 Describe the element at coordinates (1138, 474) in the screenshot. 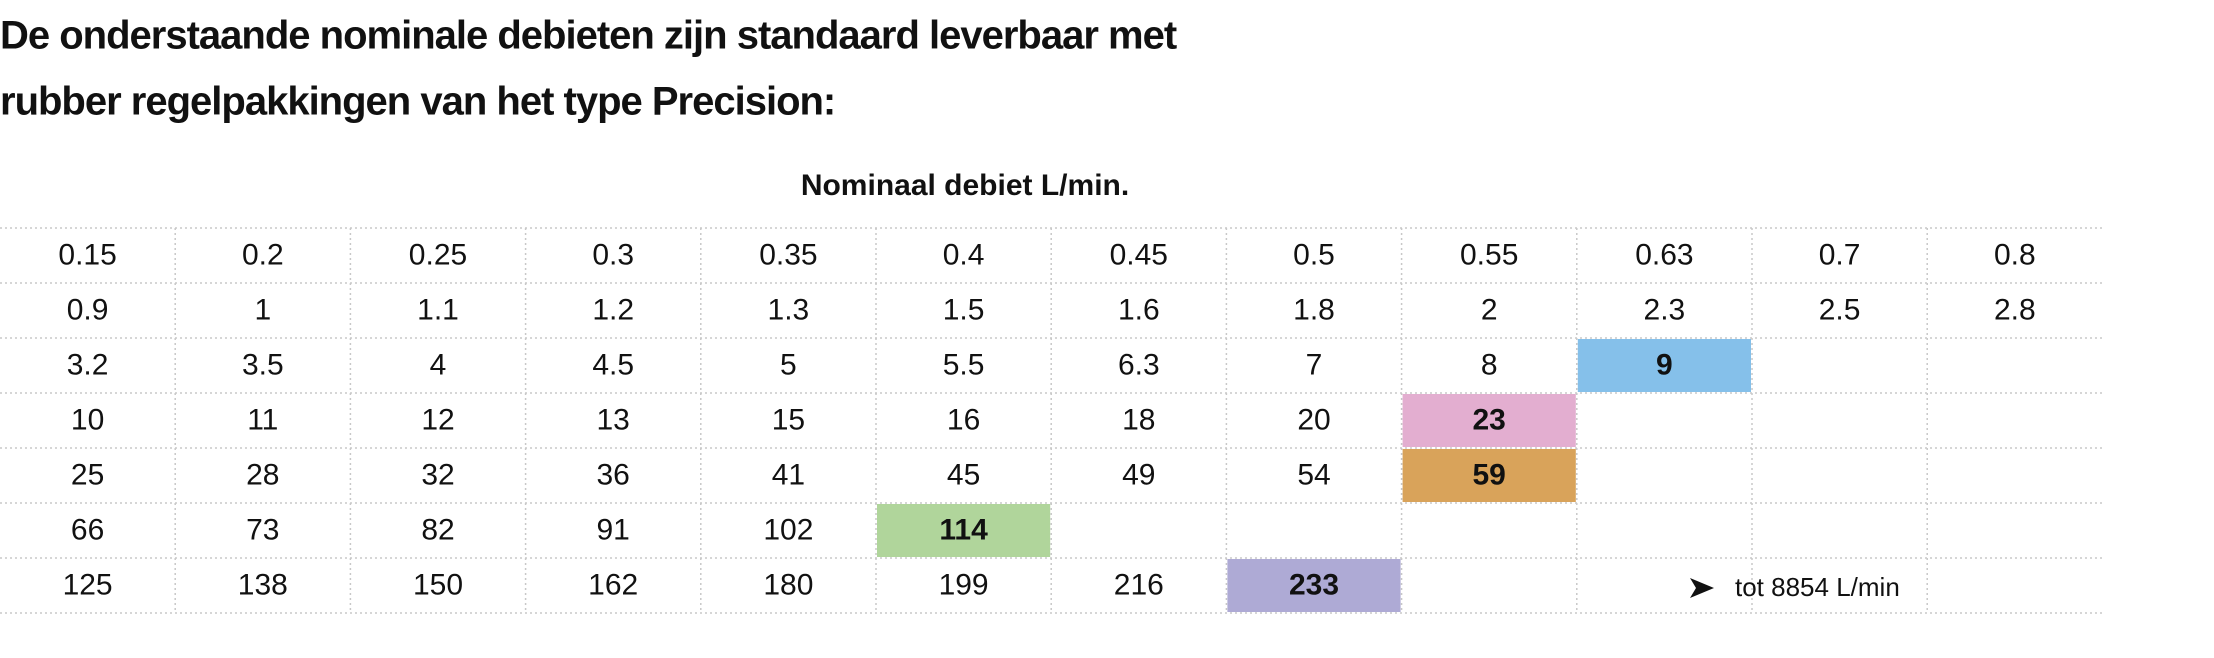

I see `table-cell: 49` at that location.